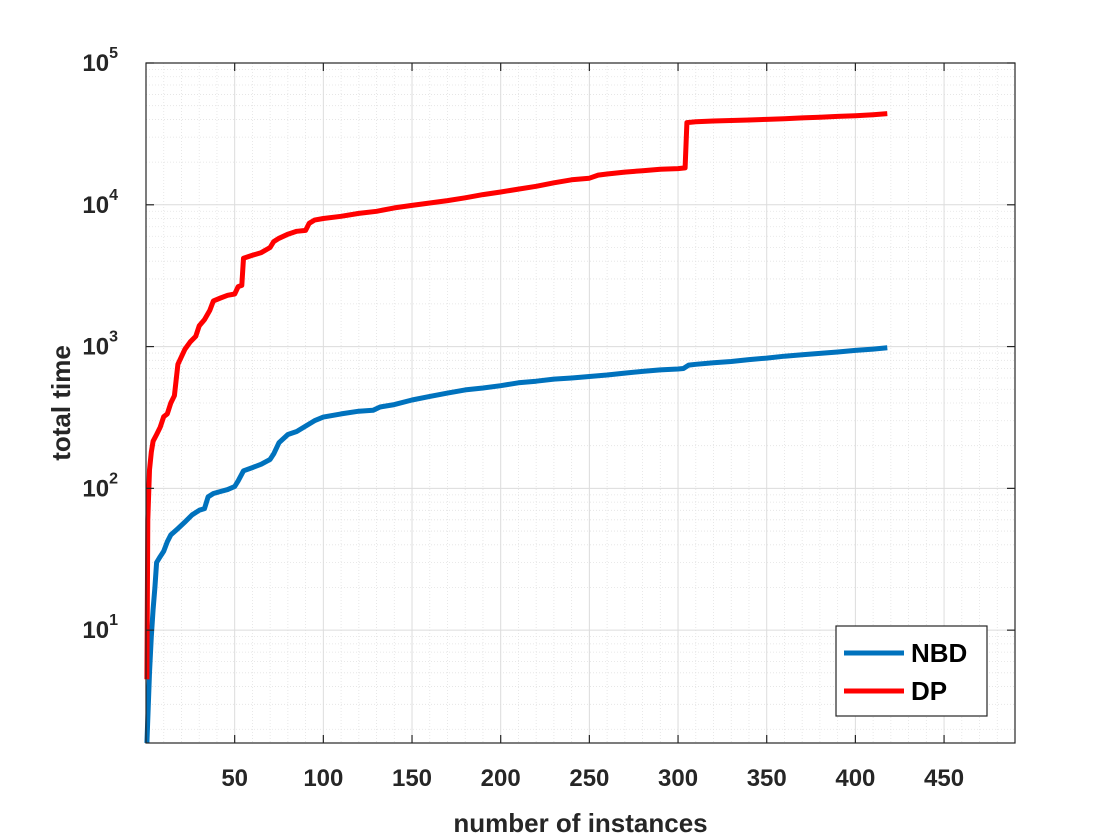 The width and height of the screenshot is (1120, 840). I want to click on x-tick-label: 350, so click(767, 778).